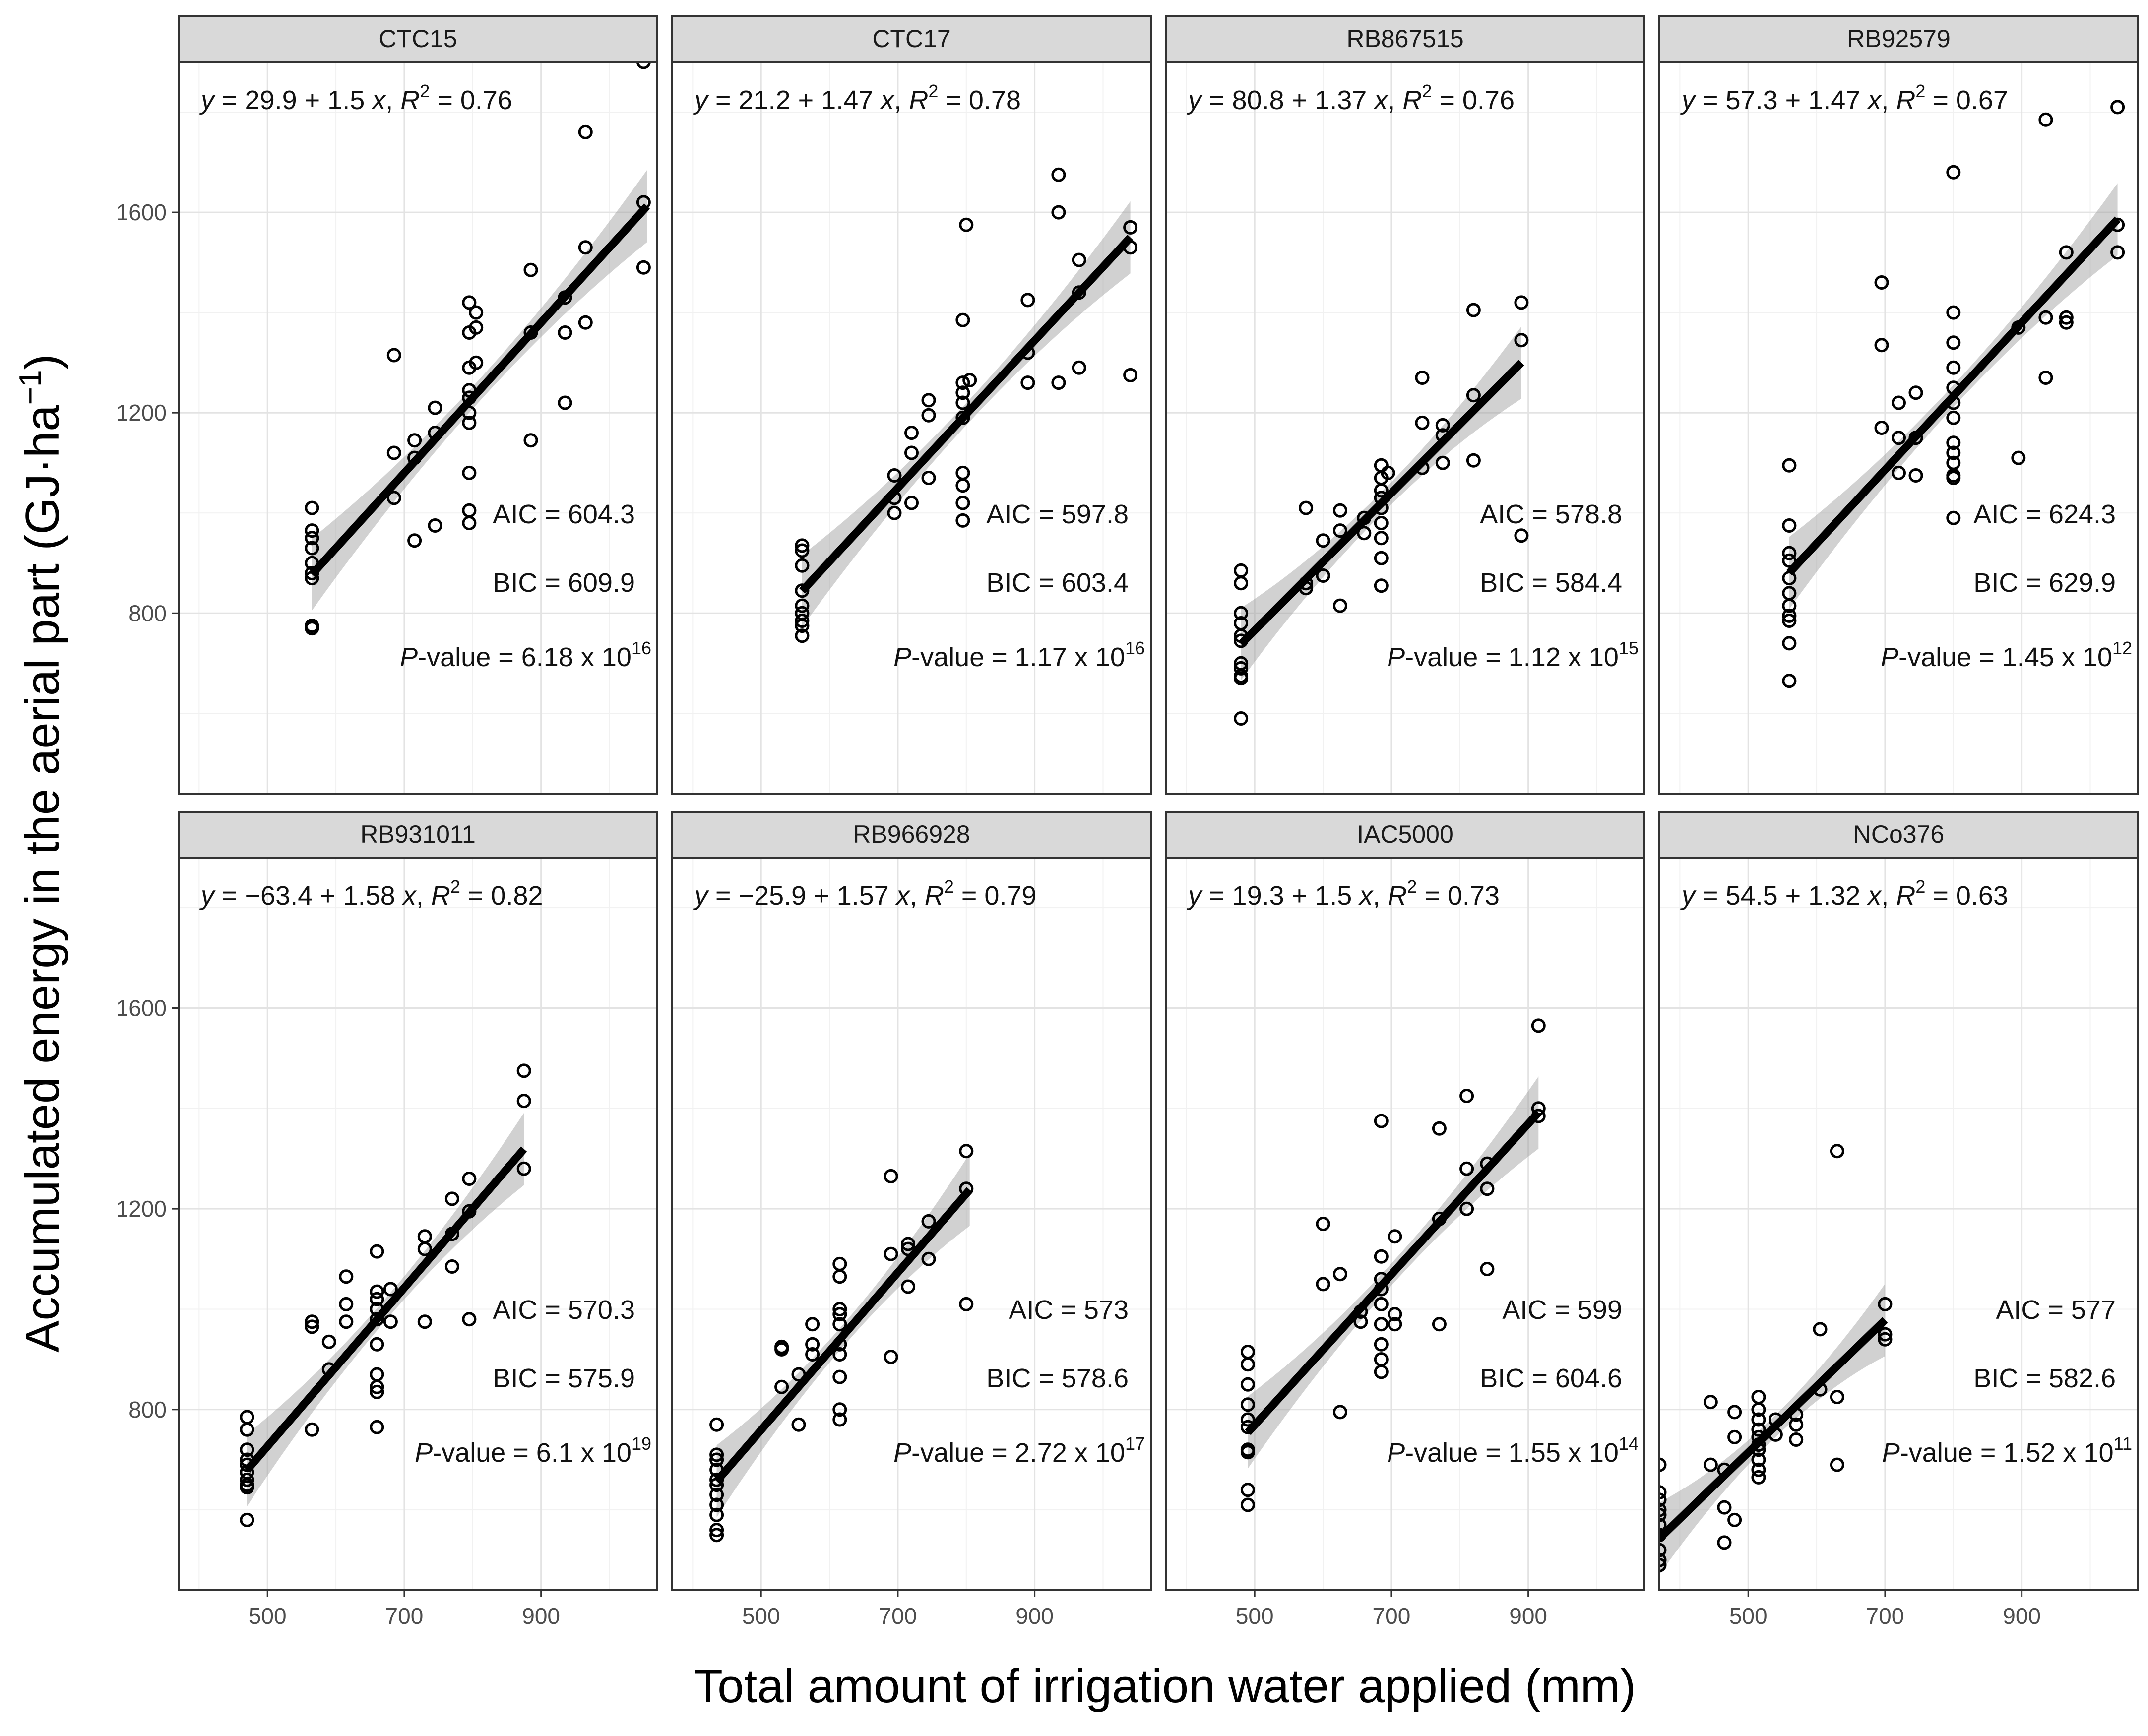 The height and width of the screenshot is (1736, 2148). Describe the element at coordinates (141, 1209) in the screenshot. I see `y-tick-label: 1200` at that location.